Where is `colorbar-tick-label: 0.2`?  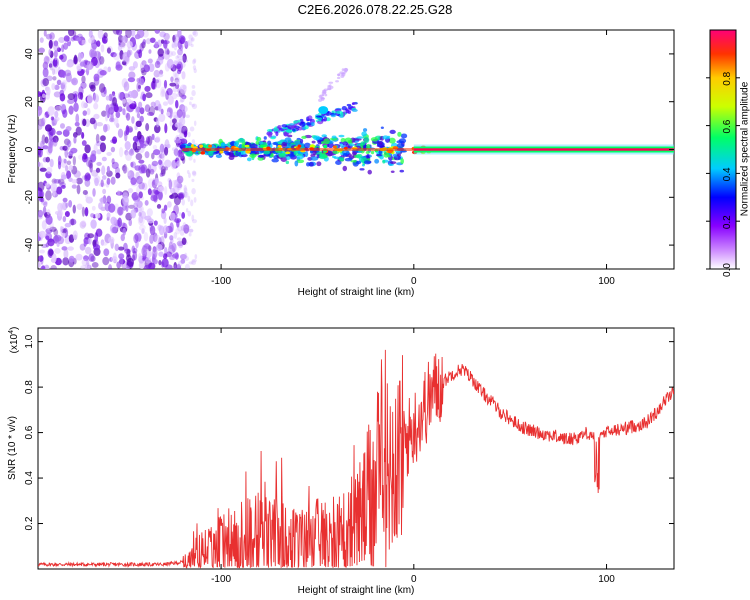
colorbar-tick-label: 0.2 is located at coordinates (727, 222).